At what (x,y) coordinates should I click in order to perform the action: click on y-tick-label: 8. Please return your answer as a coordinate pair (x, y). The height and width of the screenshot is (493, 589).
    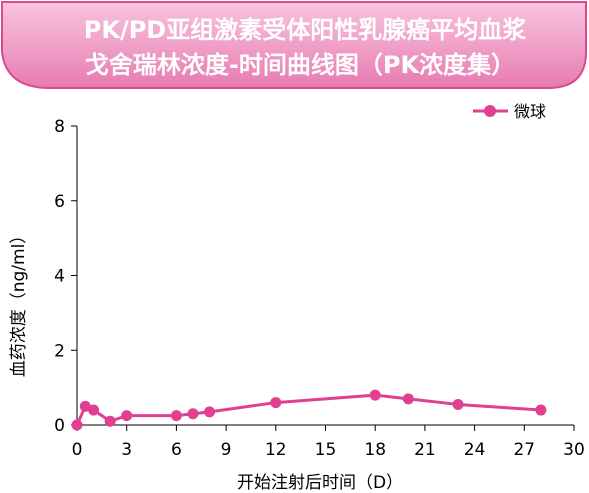
    Looking at the image, I should click on (59, 127).